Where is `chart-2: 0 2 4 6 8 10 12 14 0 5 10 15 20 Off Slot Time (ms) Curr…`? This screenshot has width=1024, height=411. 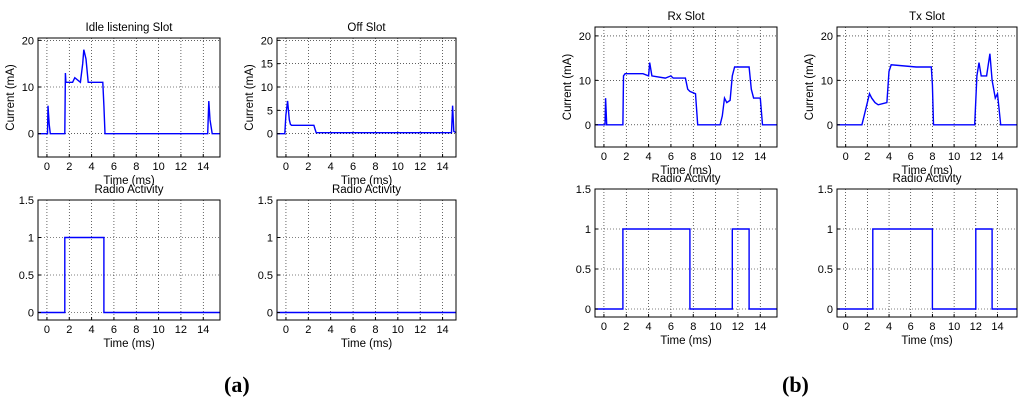
chart-2: 0 2 4 6 8 10 12 14 0 5 10 15 20 Off Slot Time (ms) Curr… is located at coordinates (350, 104).